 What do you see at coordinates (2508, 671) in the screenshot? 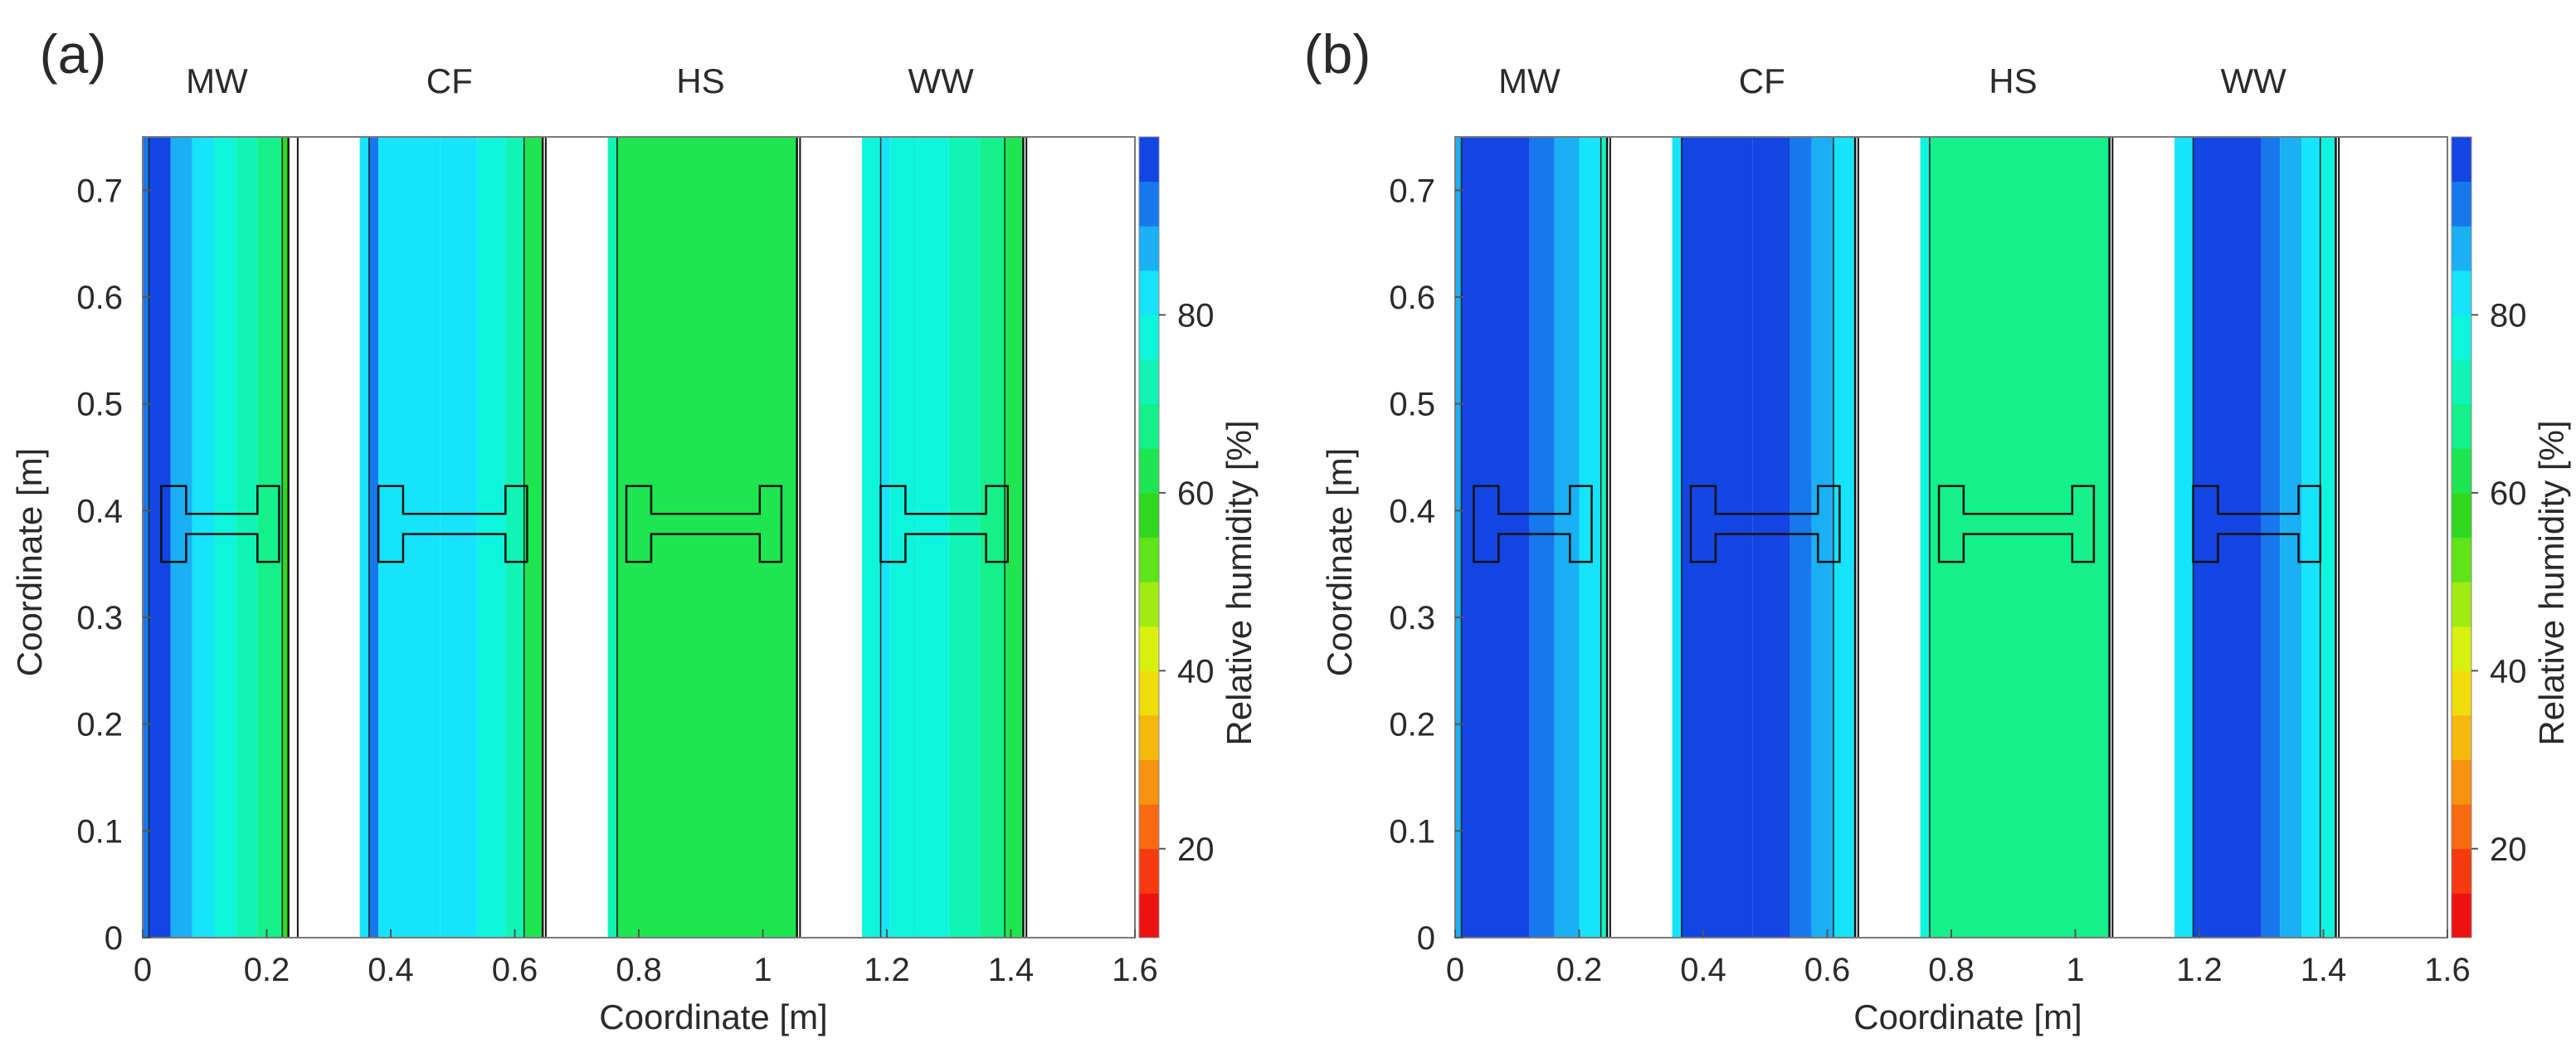
I see `colorbar-tick-label: 40` at bounding box center [2508, 671].